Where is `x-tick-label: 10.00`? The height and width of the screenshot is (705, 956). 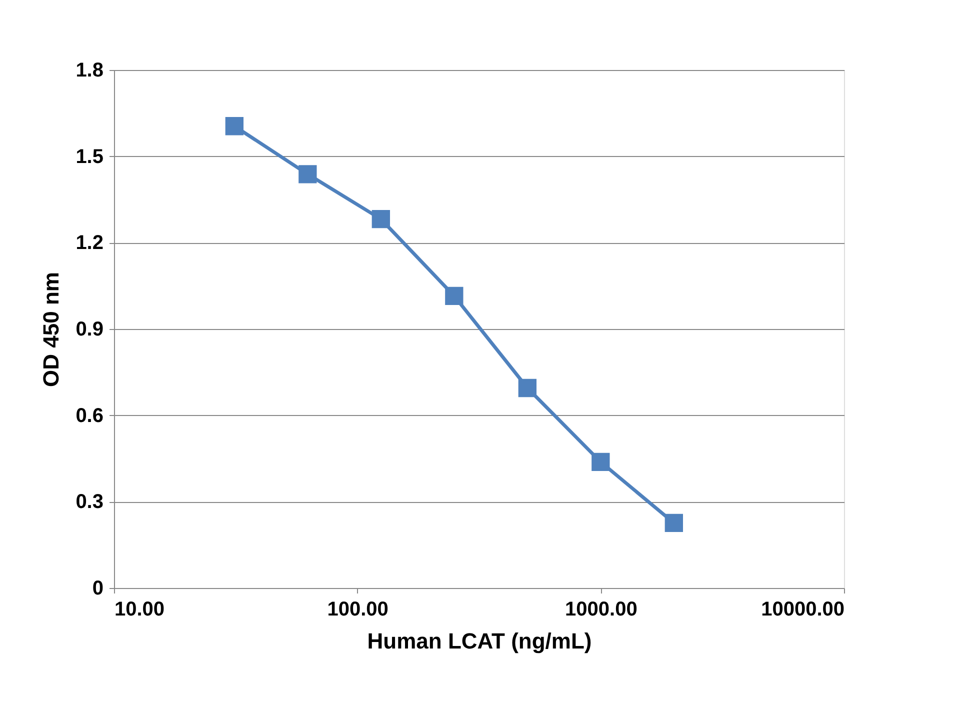 x-tick-label: 10.00 is located at coordinates (139, 609).